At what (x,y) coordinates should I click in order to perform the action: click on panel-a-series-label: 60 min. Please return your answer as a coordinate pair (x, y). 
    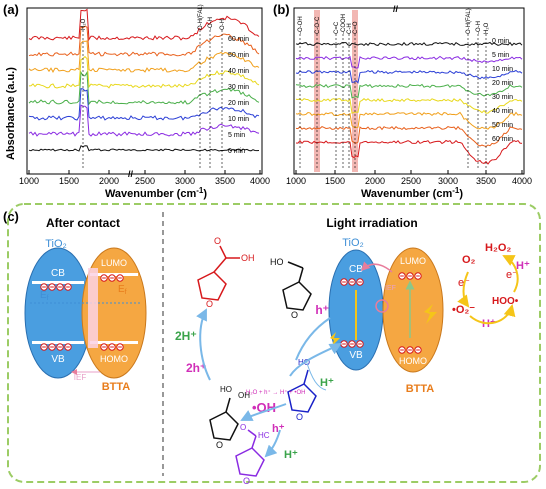
    Looking at the image, I should click on (238, 39).